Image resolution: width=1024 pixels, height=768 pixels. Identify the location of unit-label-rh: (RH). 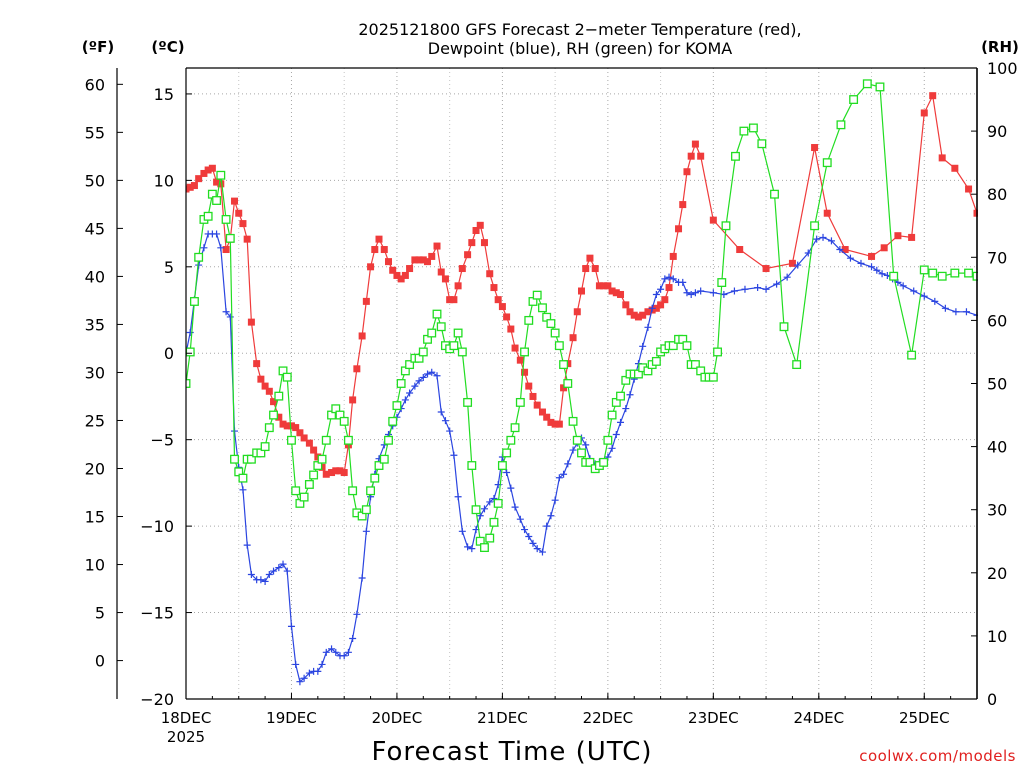
(1000, 47).